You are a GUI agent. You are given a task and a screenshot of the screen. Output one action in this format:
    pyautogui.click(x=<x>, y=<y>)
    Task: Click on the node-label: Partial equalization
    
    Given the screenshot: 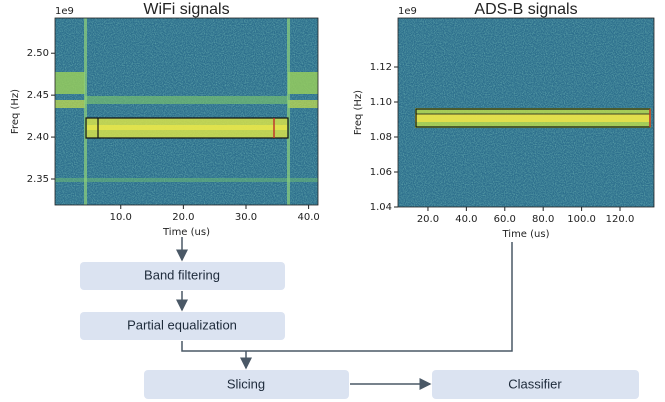 What is the action you would take?
    pyautogui.click(x=182, y=324)
    